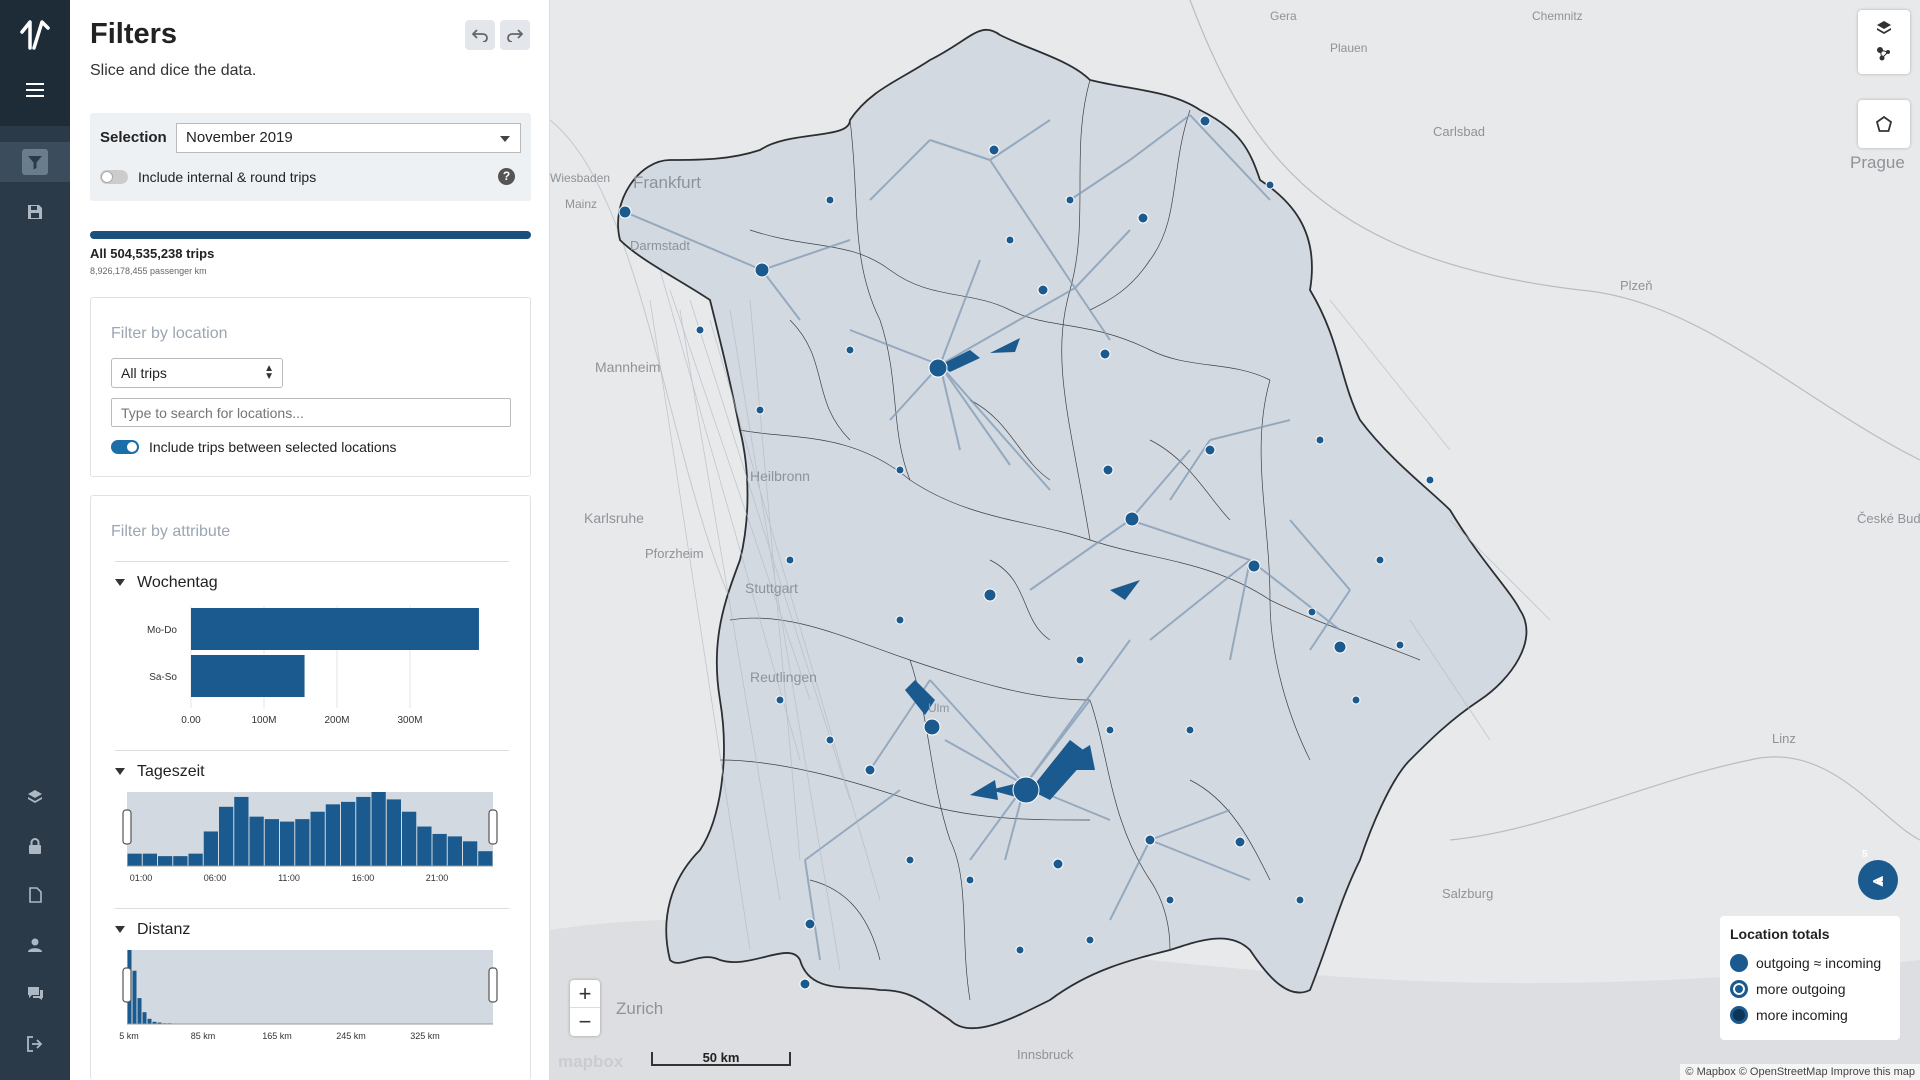 Image resolution: width=1920 pixels, height=1080 pixels. I want to click on node-deggendorf, so click(1380, 560).